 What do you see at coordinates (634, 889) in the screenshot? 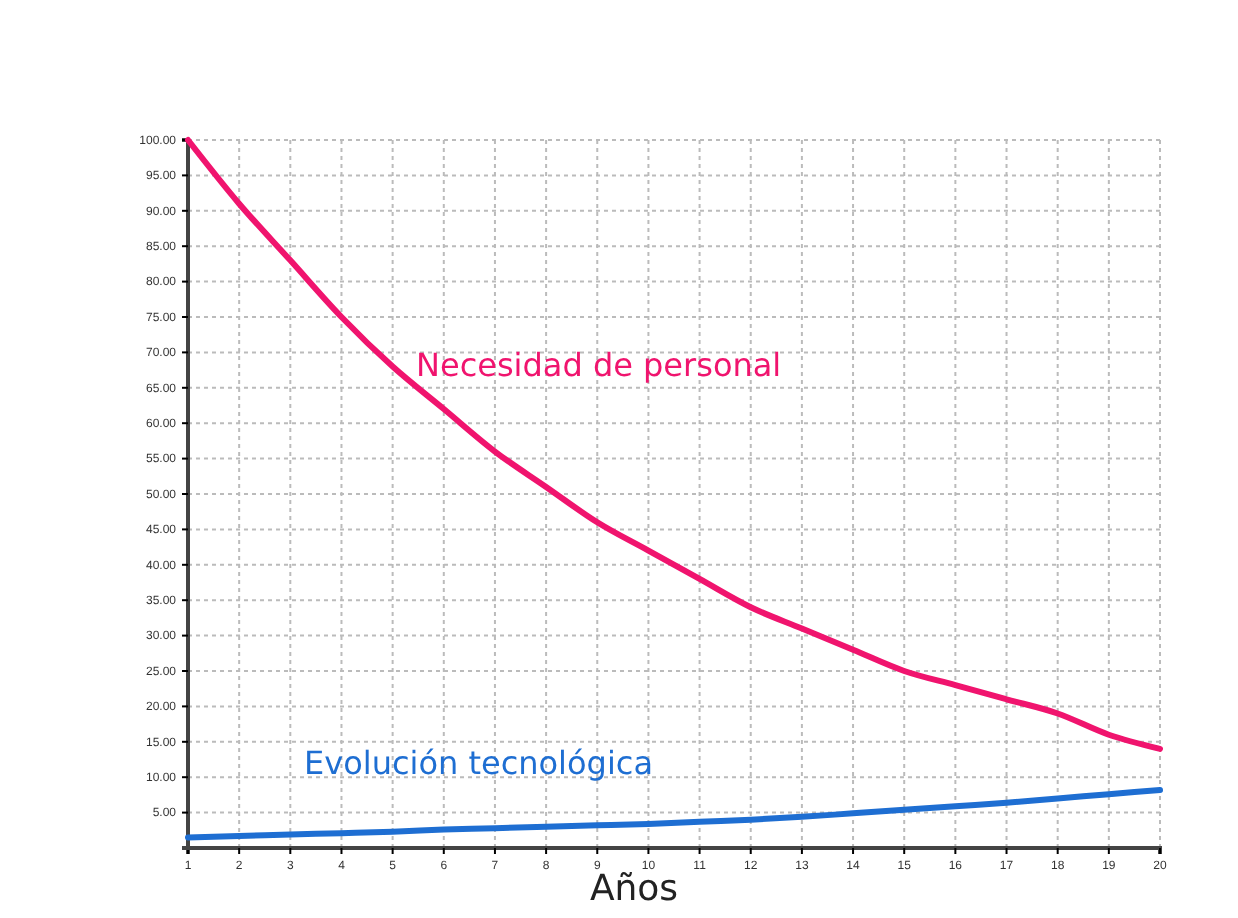
I see `x-axis-title: Años` at bounding box center [634, 889].